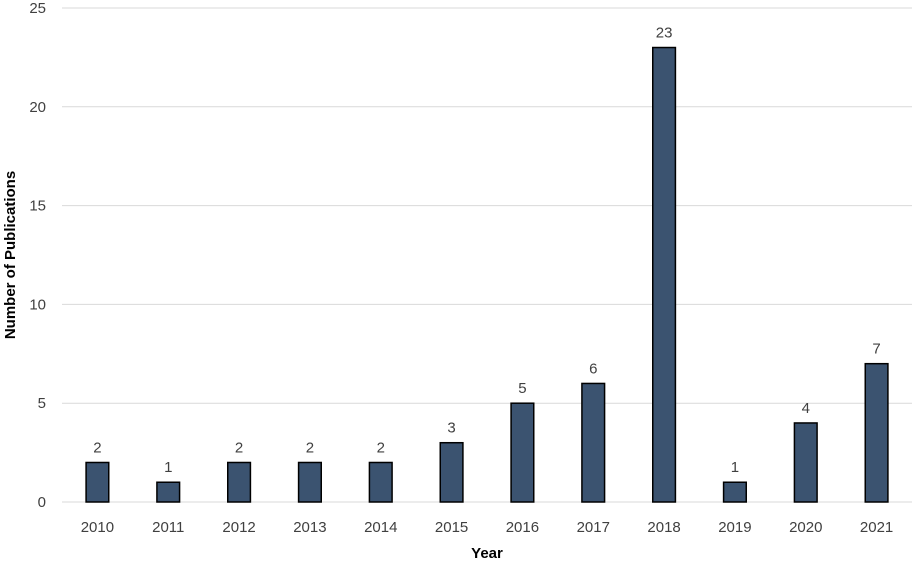 Image resolution: width=913 pixels, height=564 pixels. Describe the element at coordinates (876, 349) in the screenshot. I see `data-label-2021: 7` at that location.